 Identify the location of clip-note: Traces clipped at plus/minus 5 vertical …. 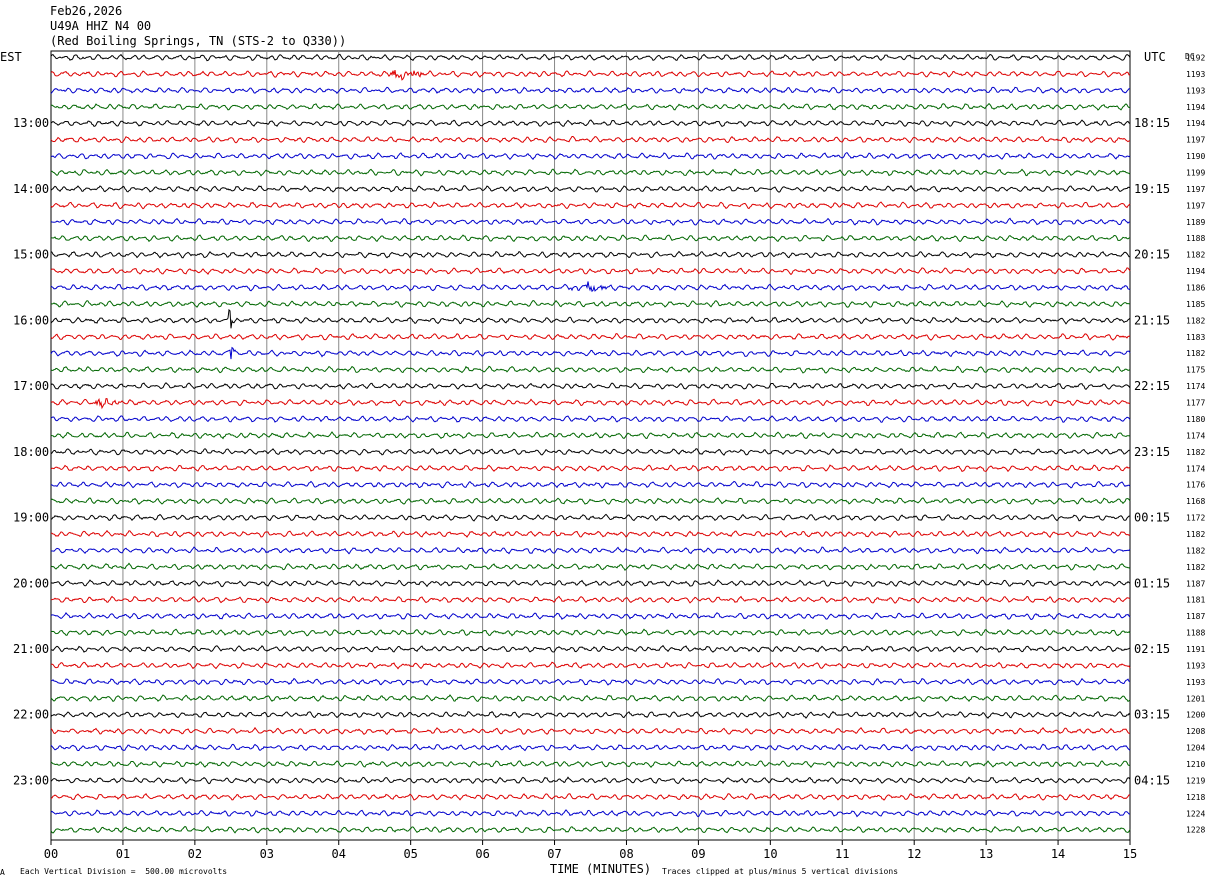
(780, 871).